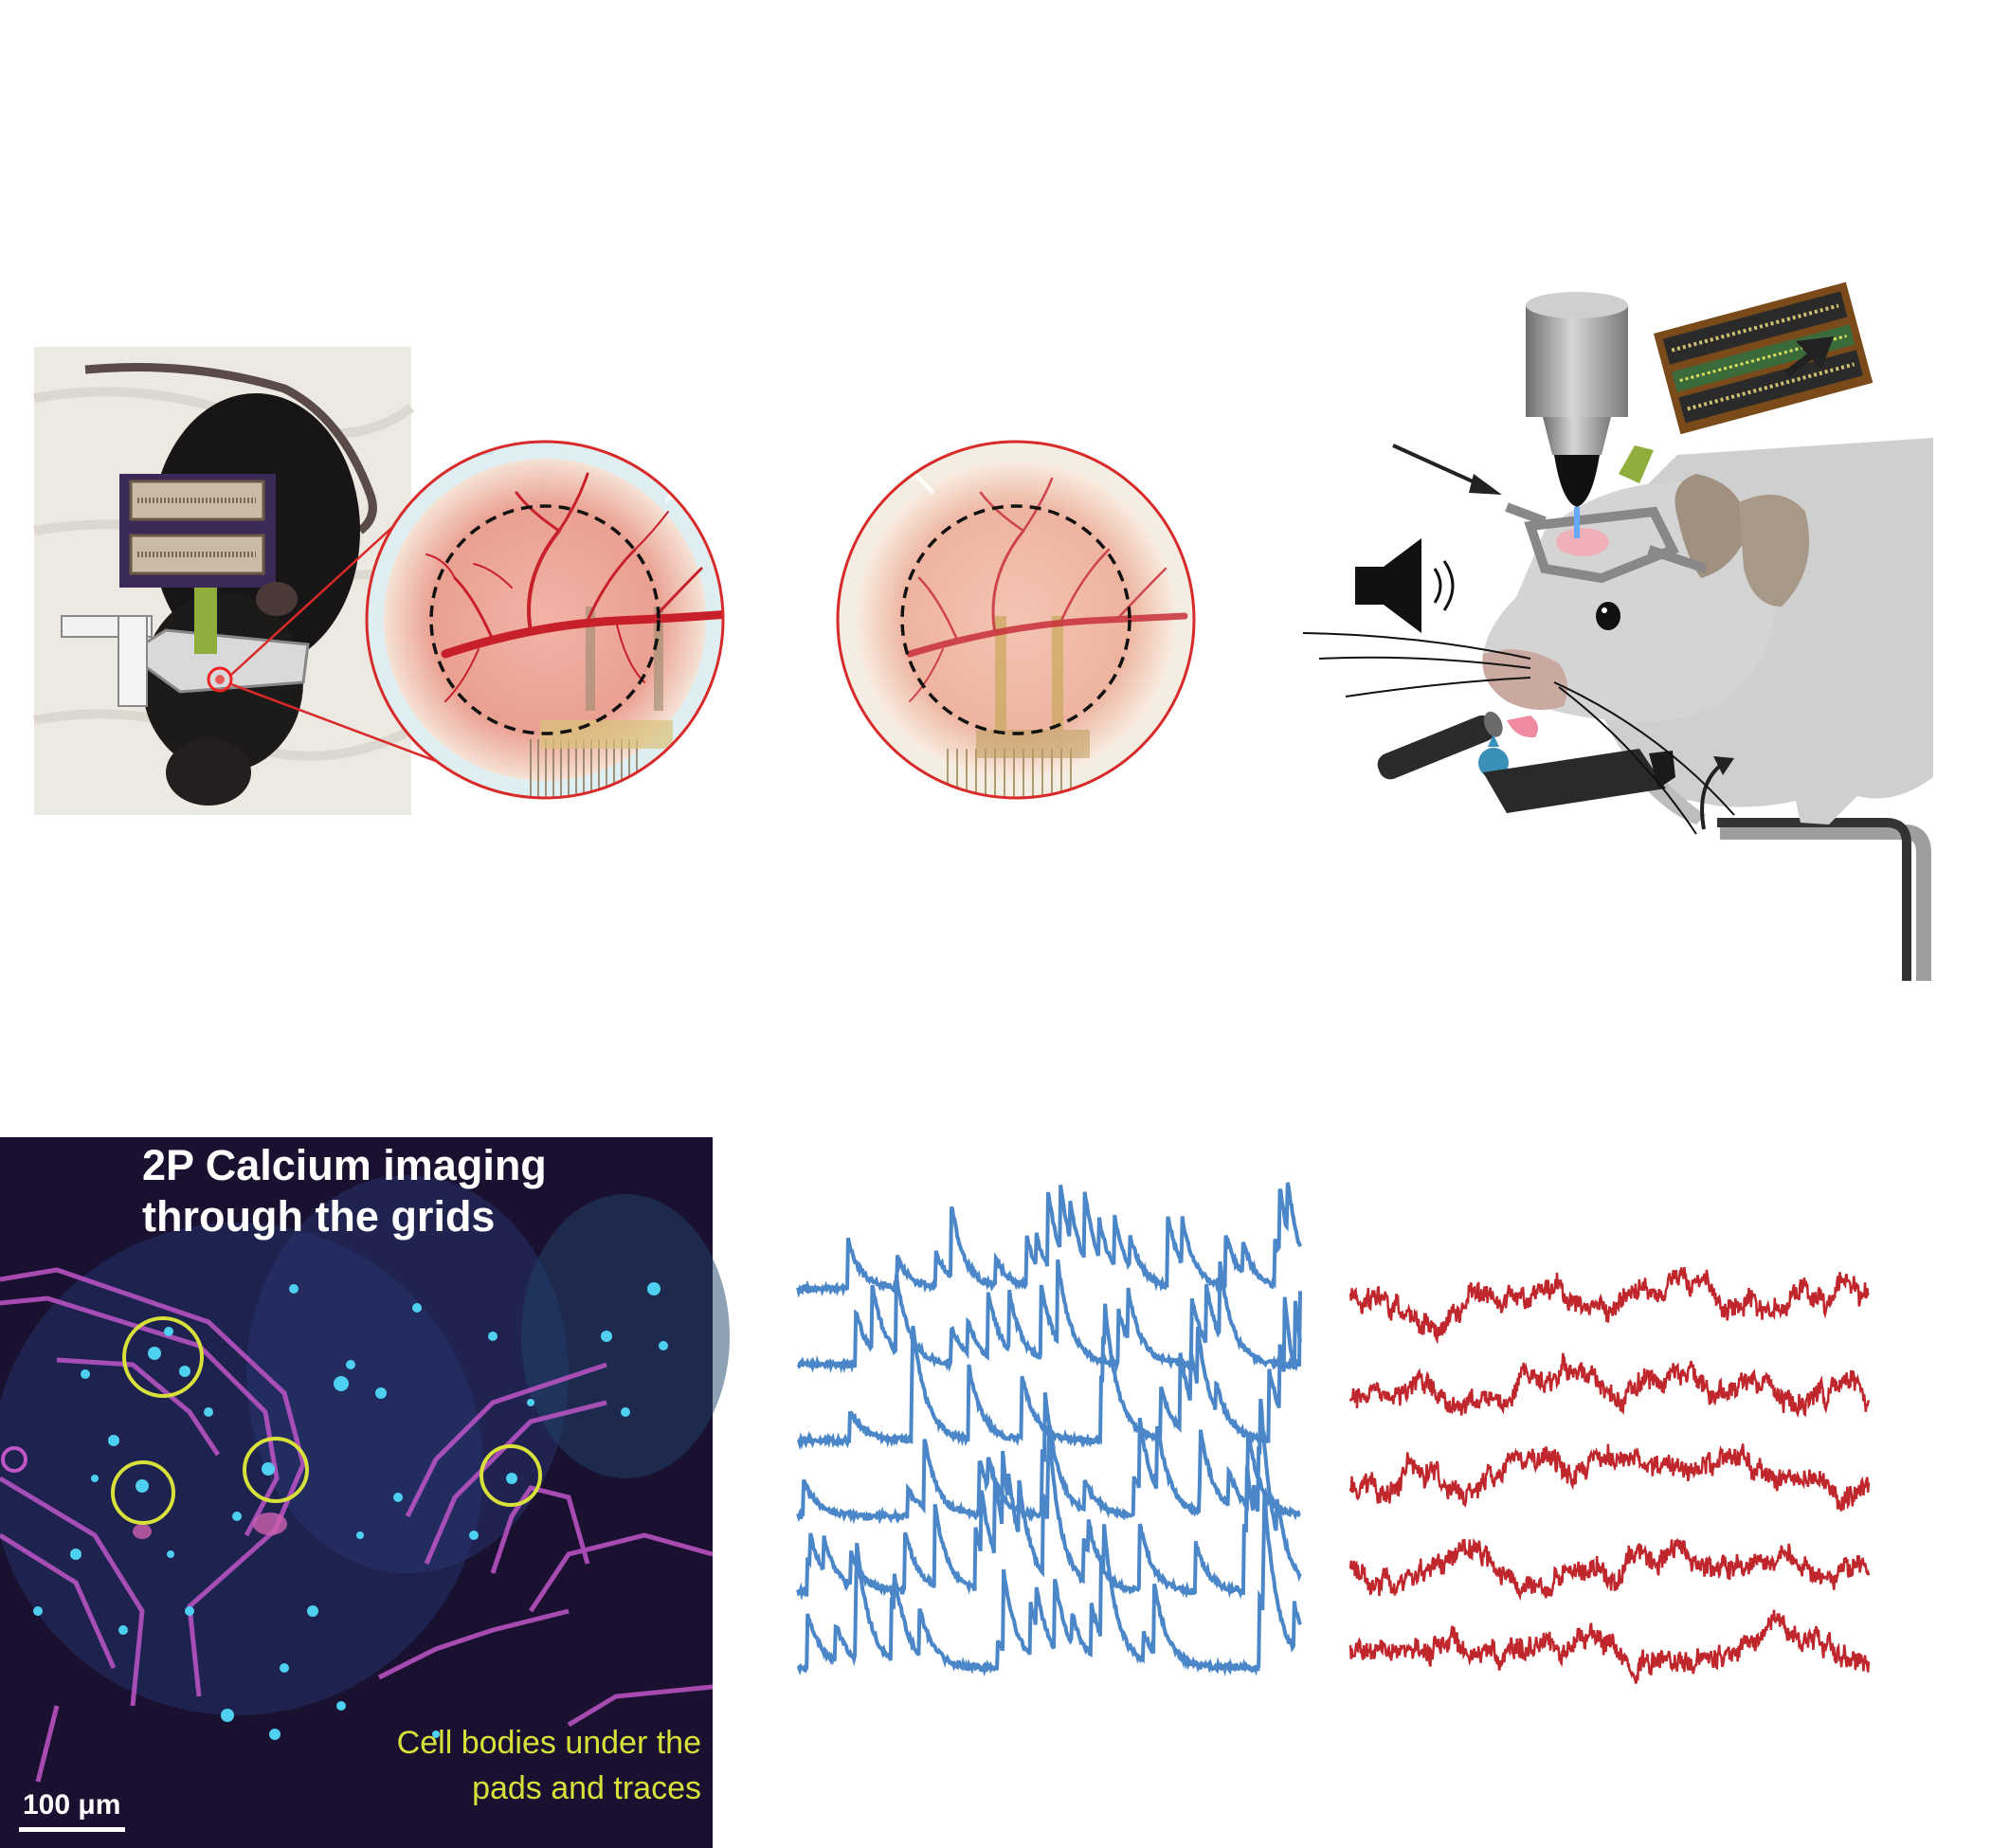  Describe the element at coordinates (224, 581) in the screenshot. I see `mouse-photo` at that location.